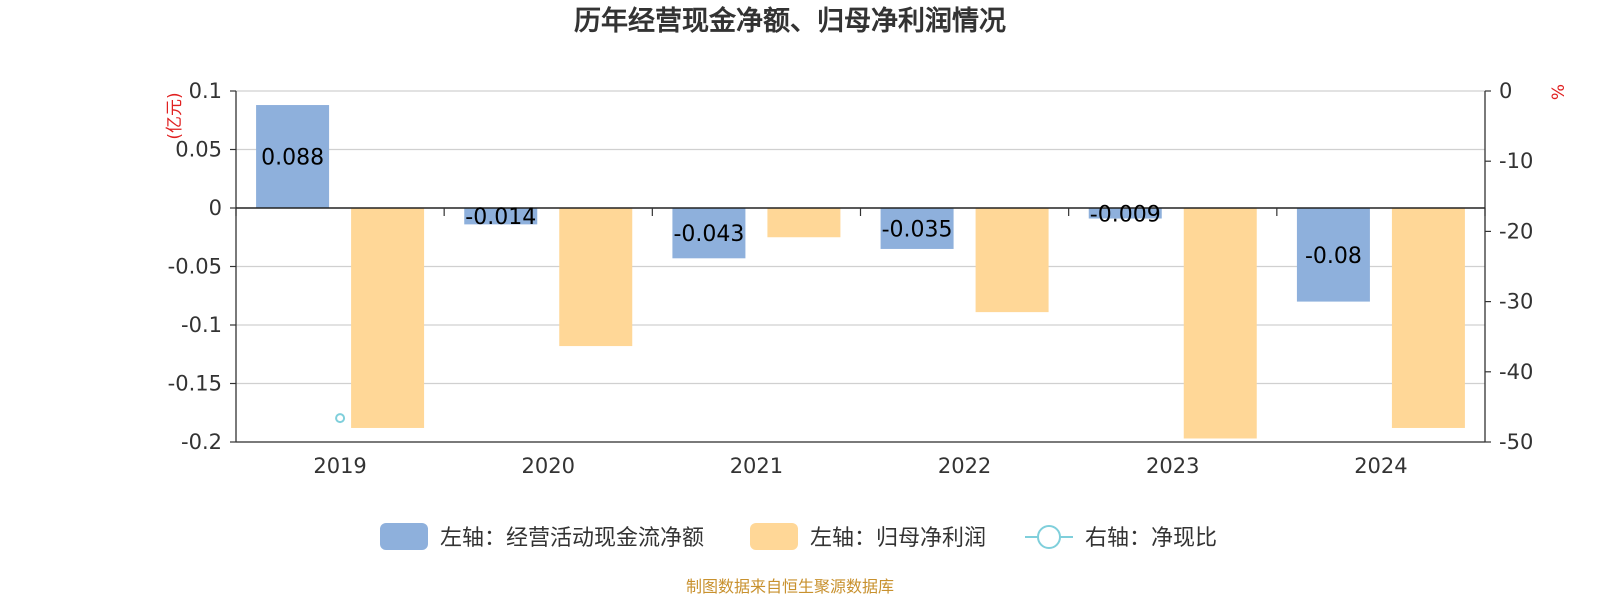  I want to click on legend-ratio-marker, so click(1049, 537).